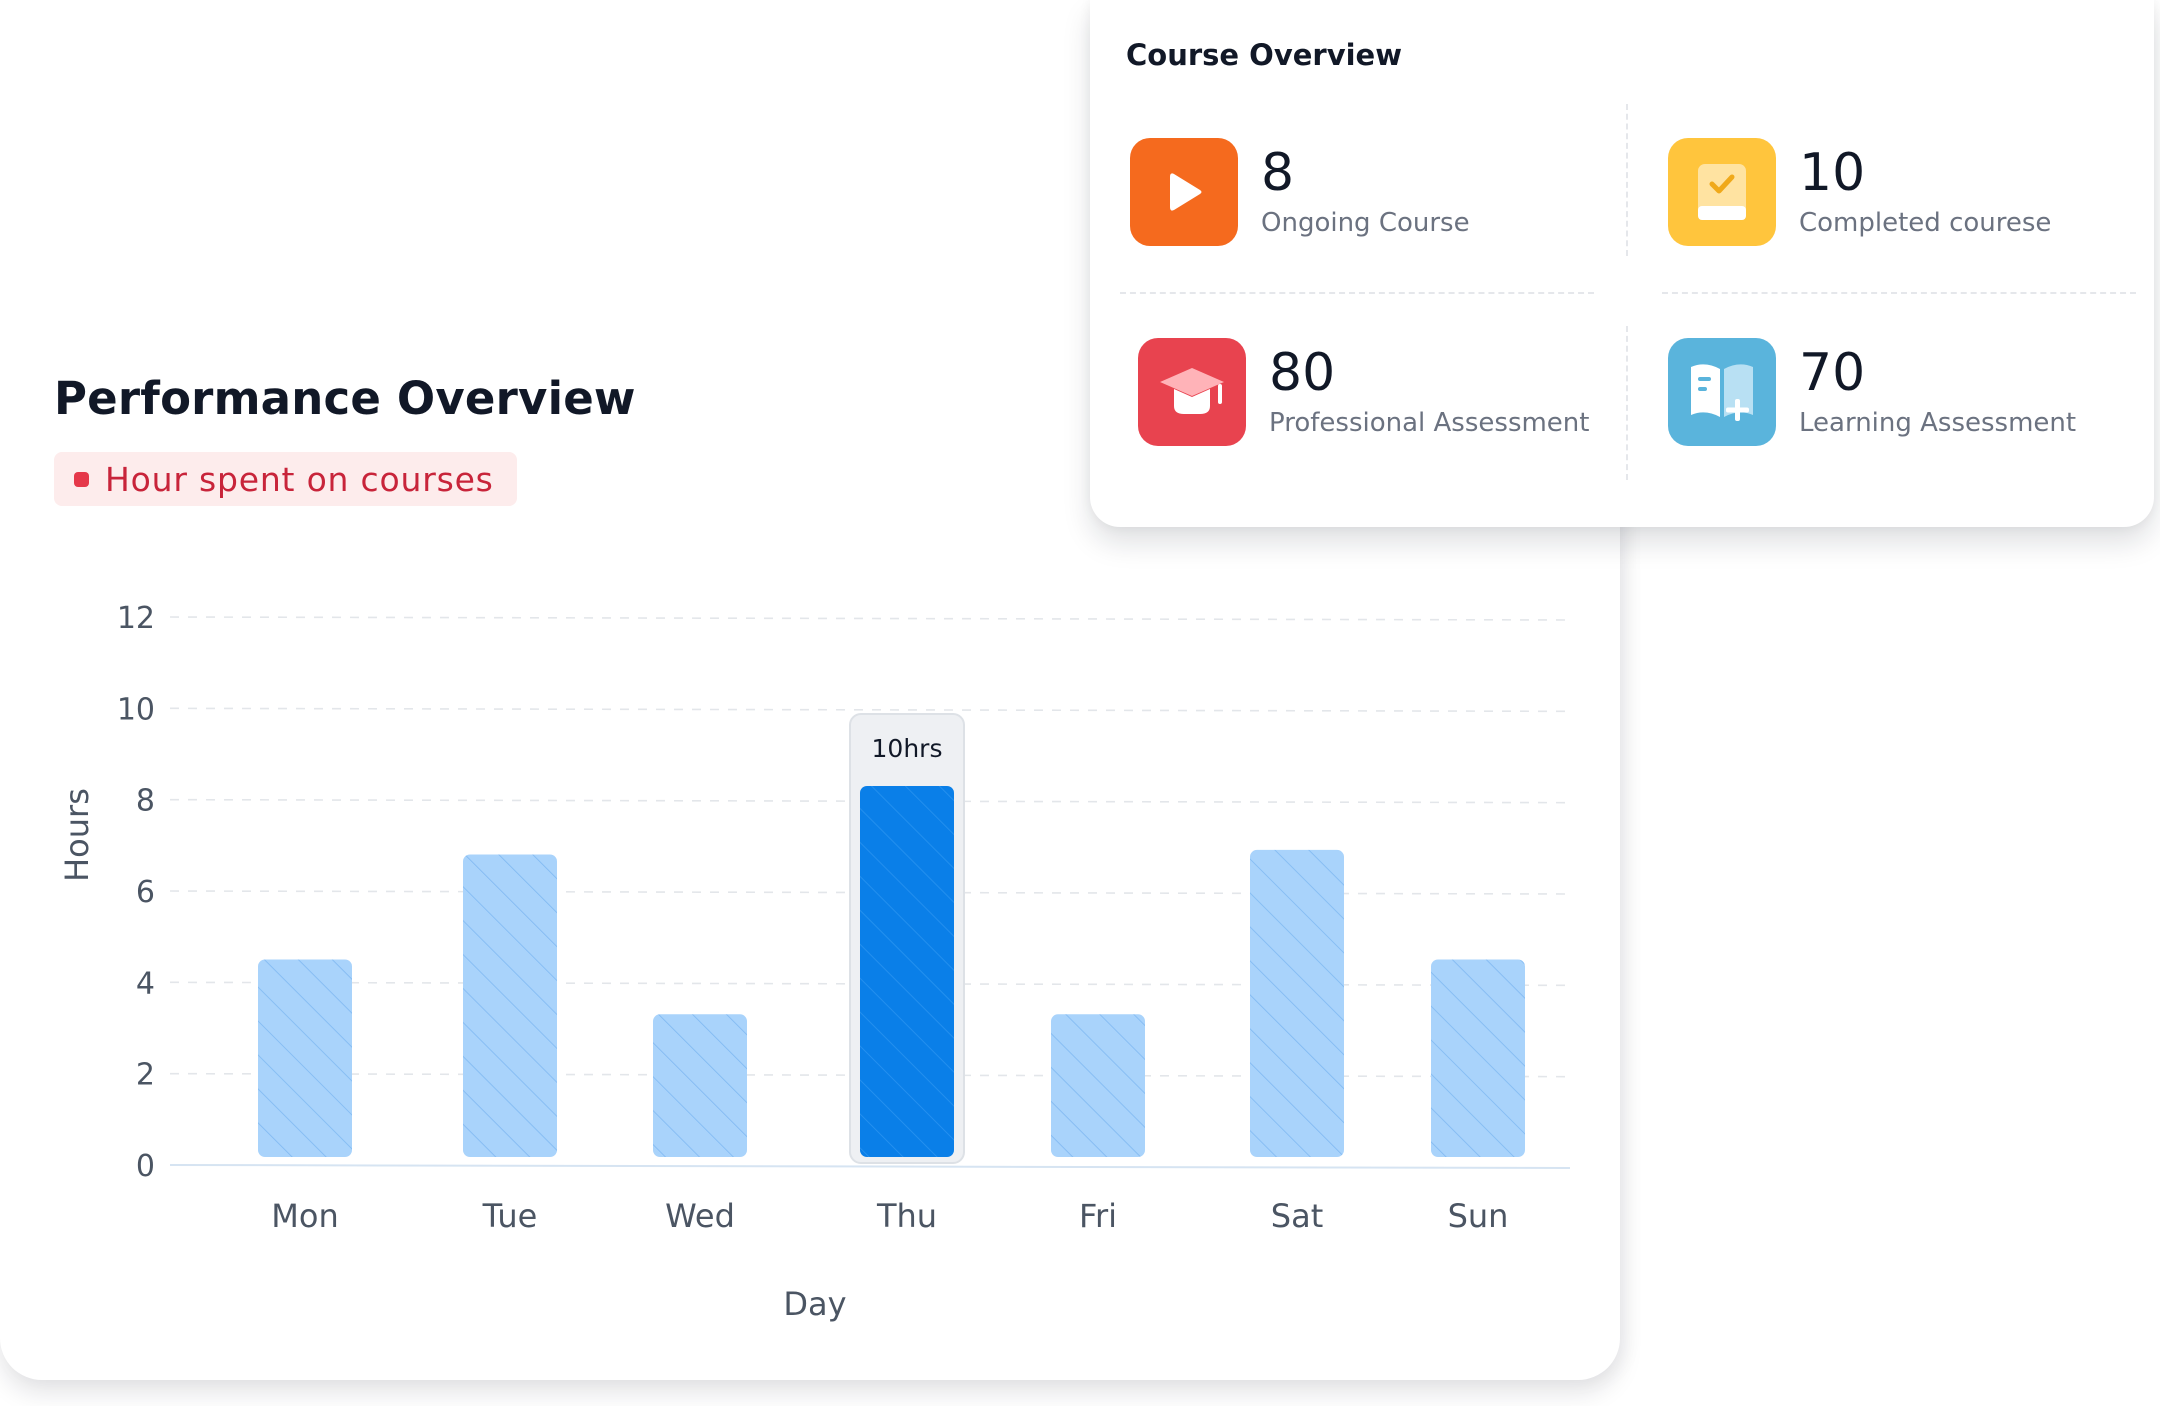 The width and height of the screenshot is (2160, 1406). I want to click on x-tick-label: Sat, so click(1297, 1216).